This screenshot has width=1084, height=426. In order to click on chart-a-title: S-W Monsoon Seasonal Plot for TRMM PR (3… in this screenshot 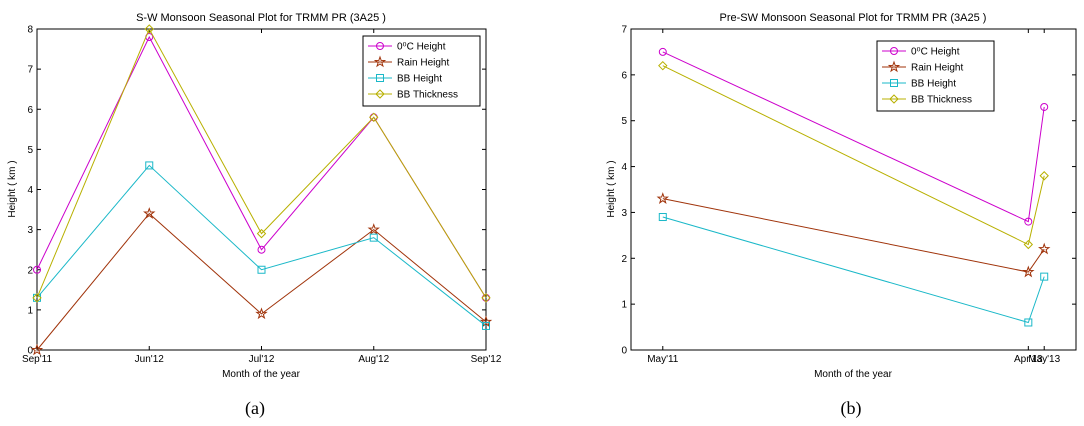, I will do `click(261, 18)`.